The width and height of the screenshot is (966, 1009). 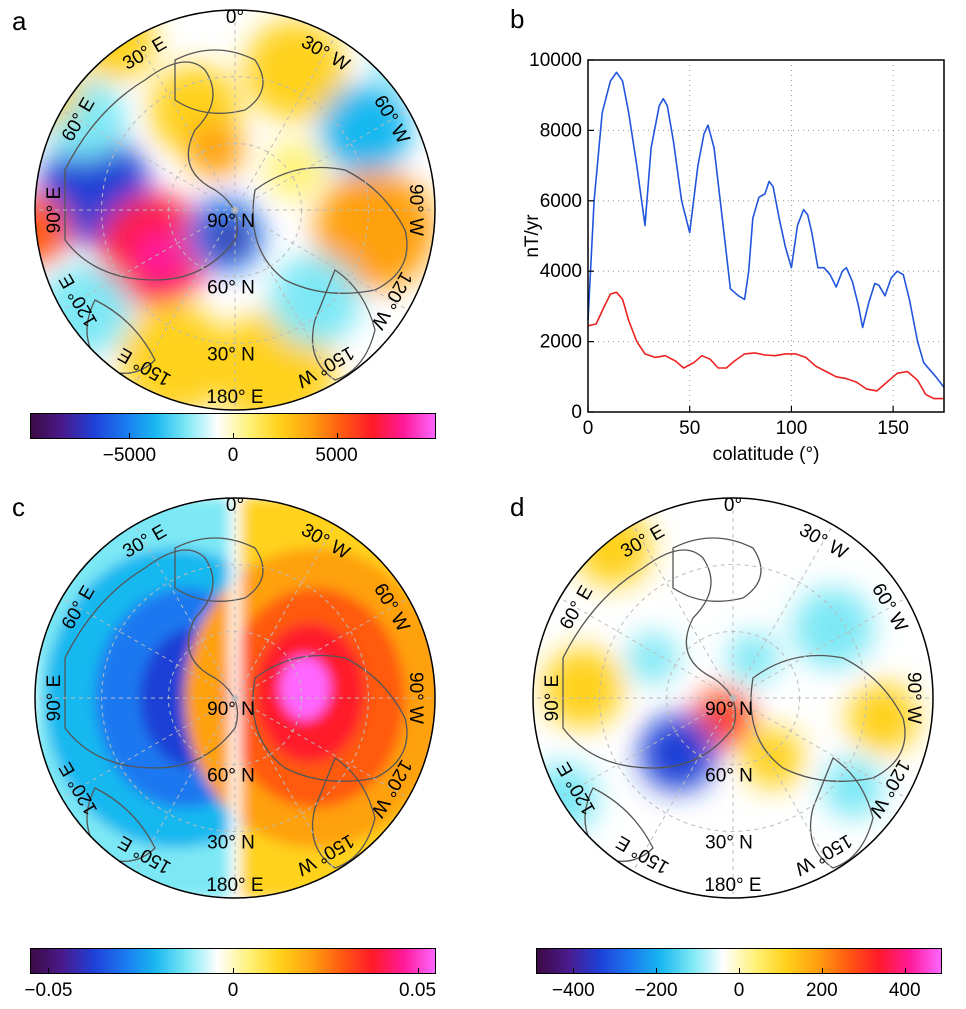 What do you see at coordinates (19, 21) in the screenshot?
I see `panel-label-a: a` at bounding box center [19, 21].